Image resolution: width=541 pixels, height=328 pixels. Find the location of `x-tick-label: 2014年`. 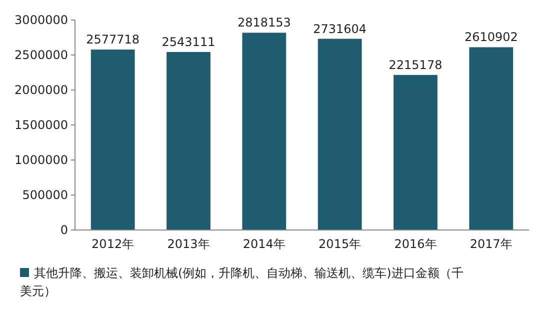

x-tick-label: 2014年 is located at coordinates (264, 244).